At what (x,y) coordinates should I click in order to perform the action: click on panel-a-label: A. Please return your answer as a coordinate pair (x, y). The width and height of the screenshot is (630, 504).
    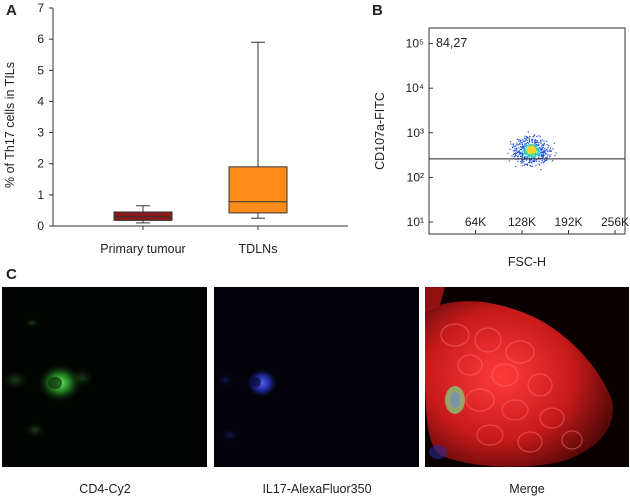
    Looking at the image, I should click on (11, 10).